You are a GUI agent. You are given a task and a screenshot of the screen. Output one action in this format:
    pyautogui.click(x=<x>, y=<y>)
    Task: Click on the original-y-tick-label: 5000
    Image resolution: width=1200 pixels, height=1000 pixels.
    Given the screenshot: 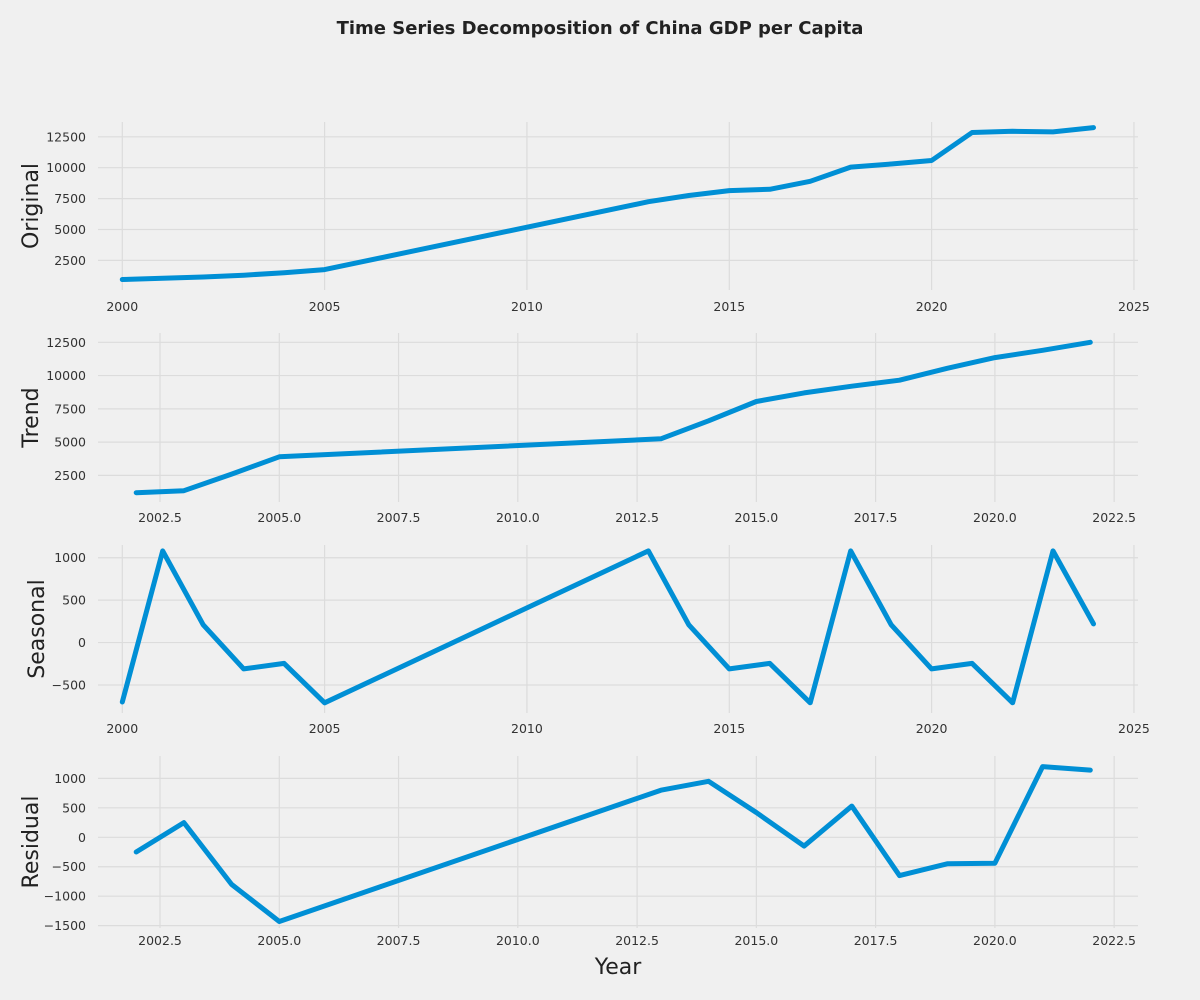 What is the action you would take?
    pyautogui.click(x=70, y=229)
    